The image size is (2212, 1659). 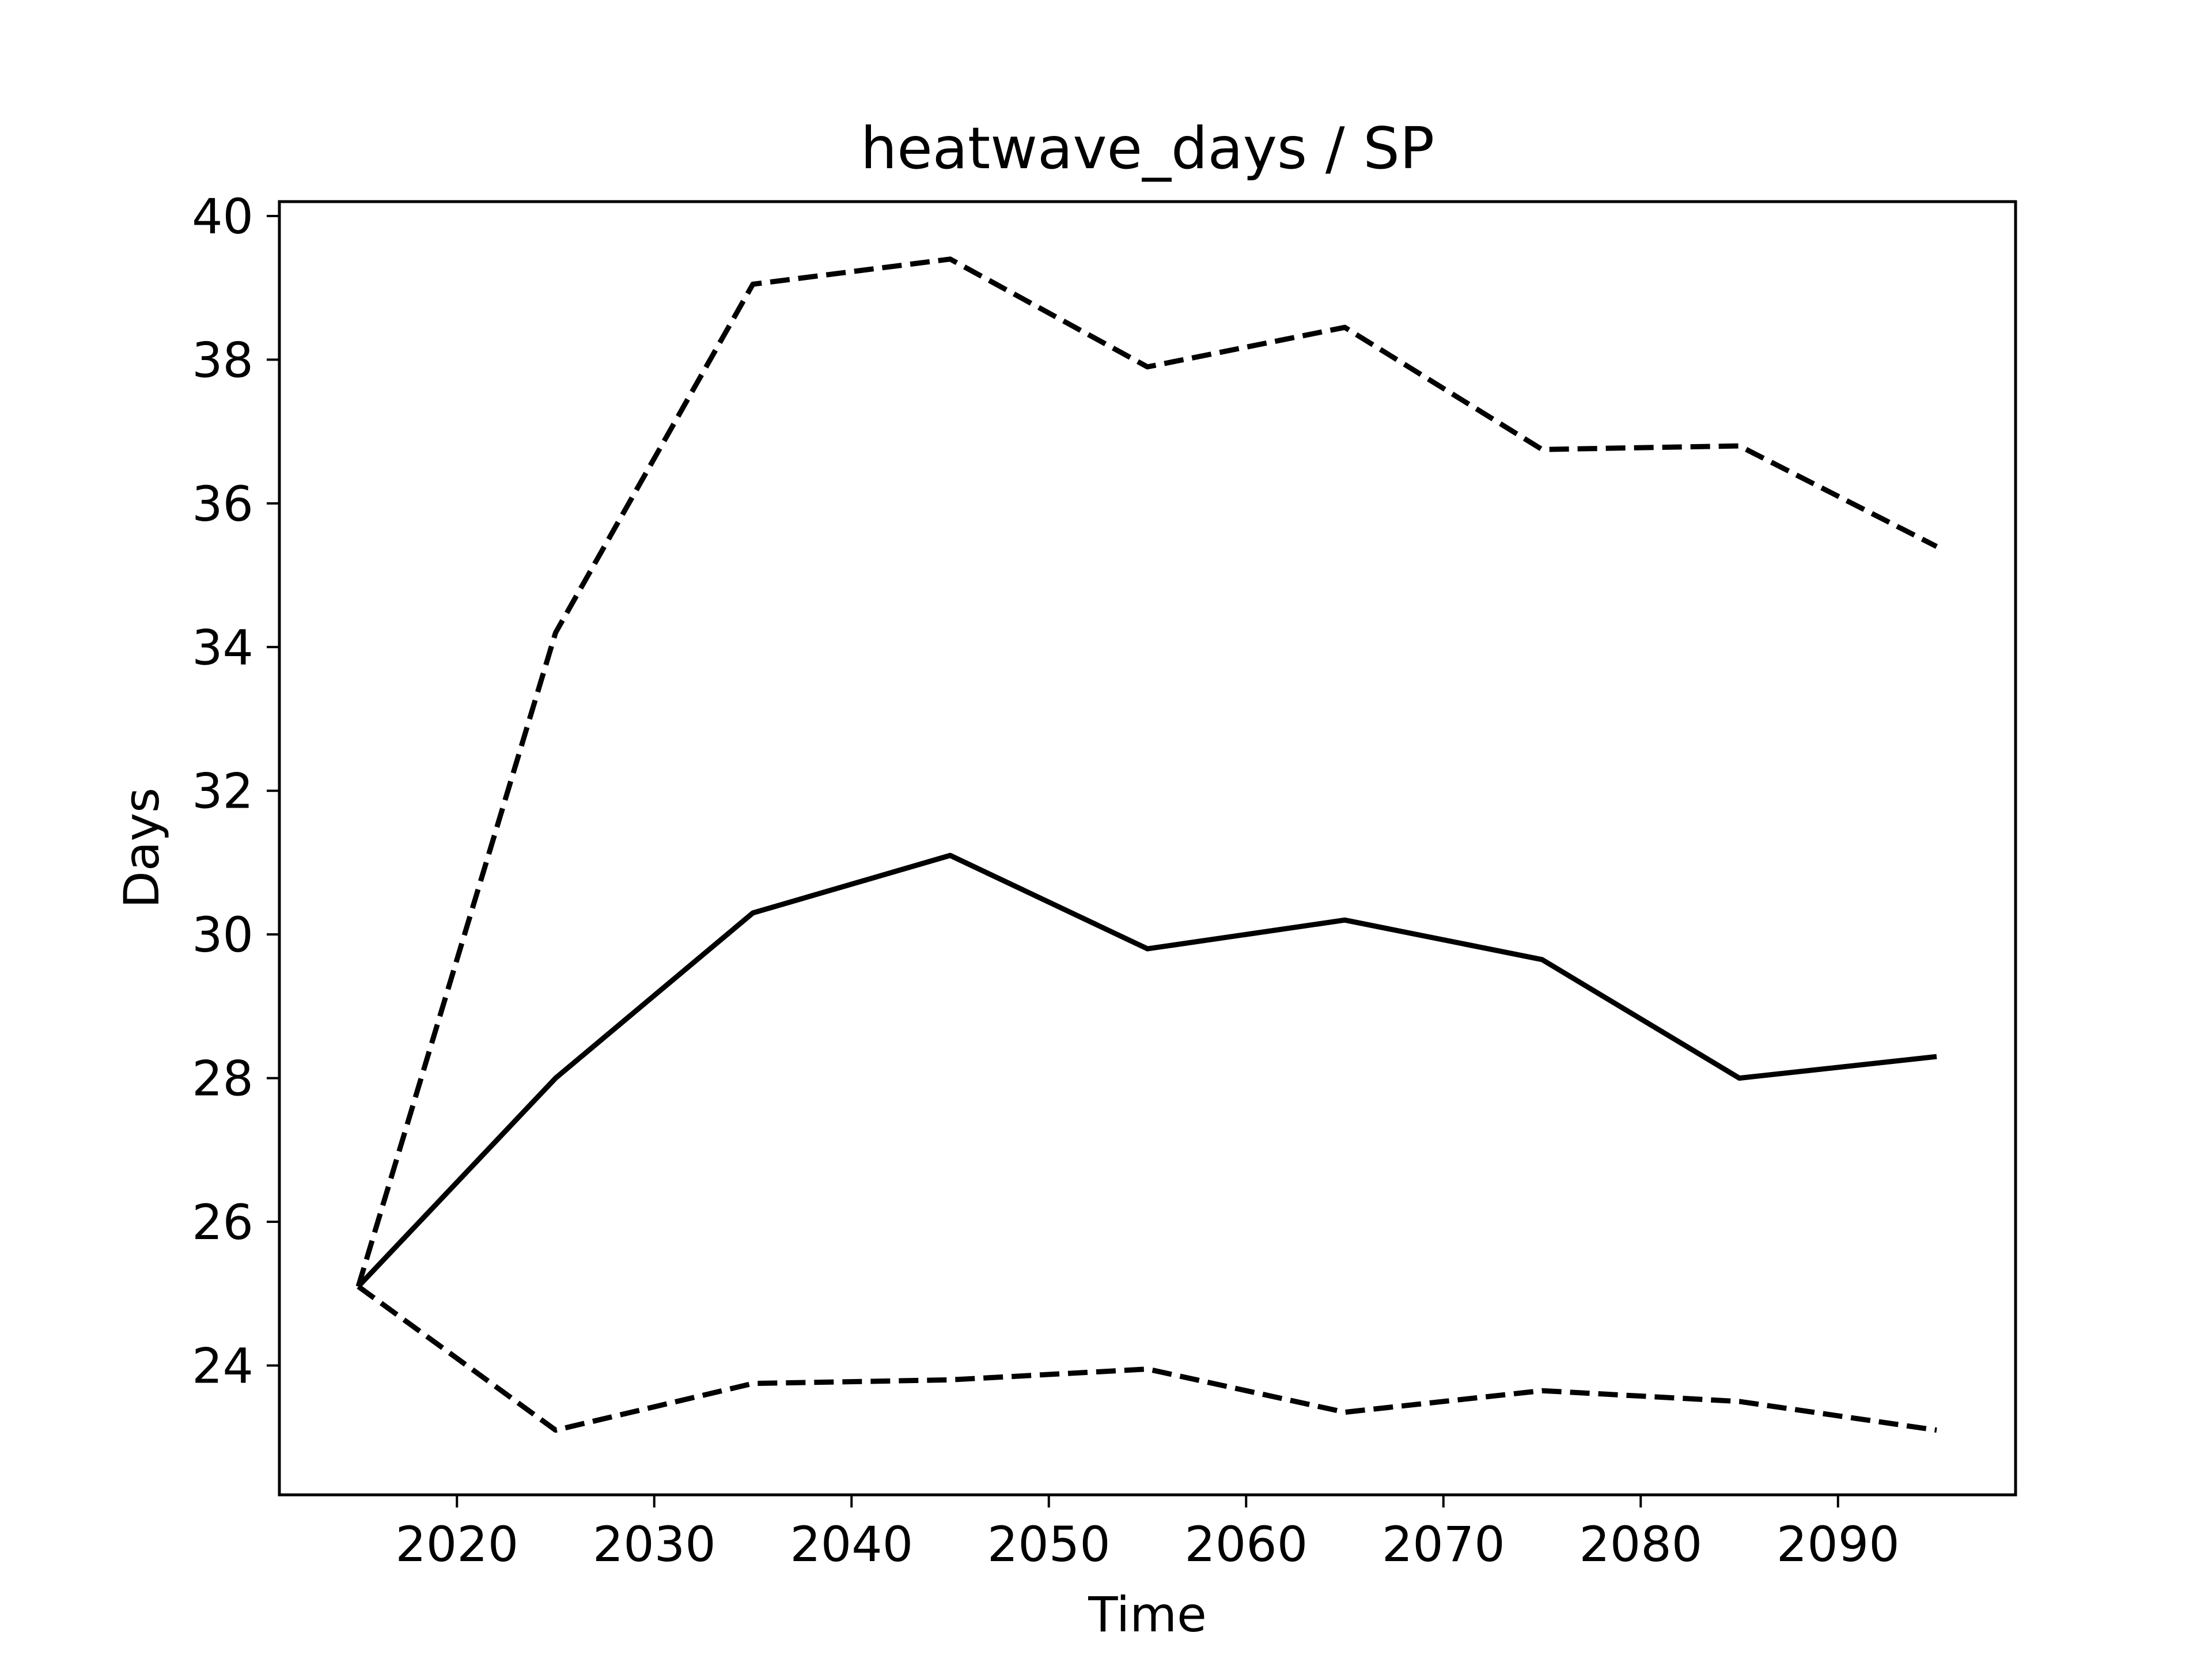 I want to click on y-tick-label: 28, so click(x=222, y=1079).